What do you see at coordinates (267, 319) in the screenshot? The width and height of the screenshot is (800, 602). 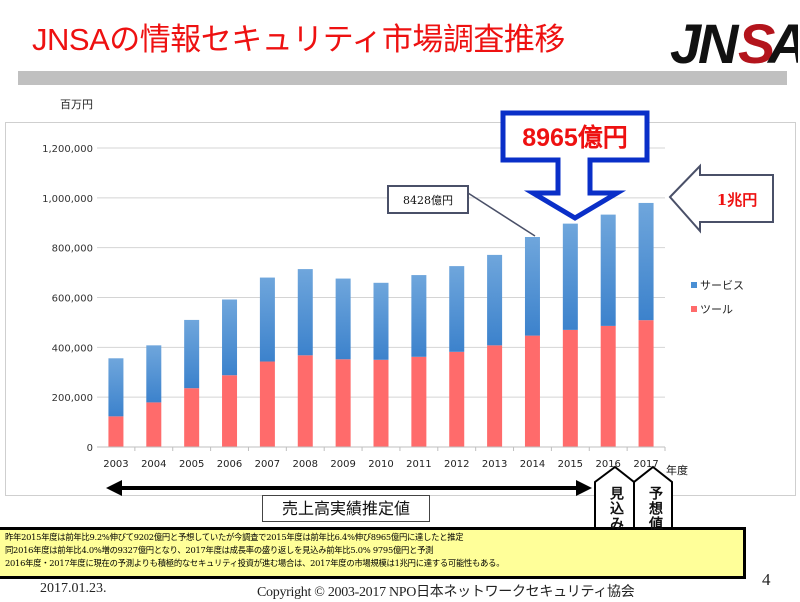 I see `bar-service-2007` at bounding box center [267, 319].